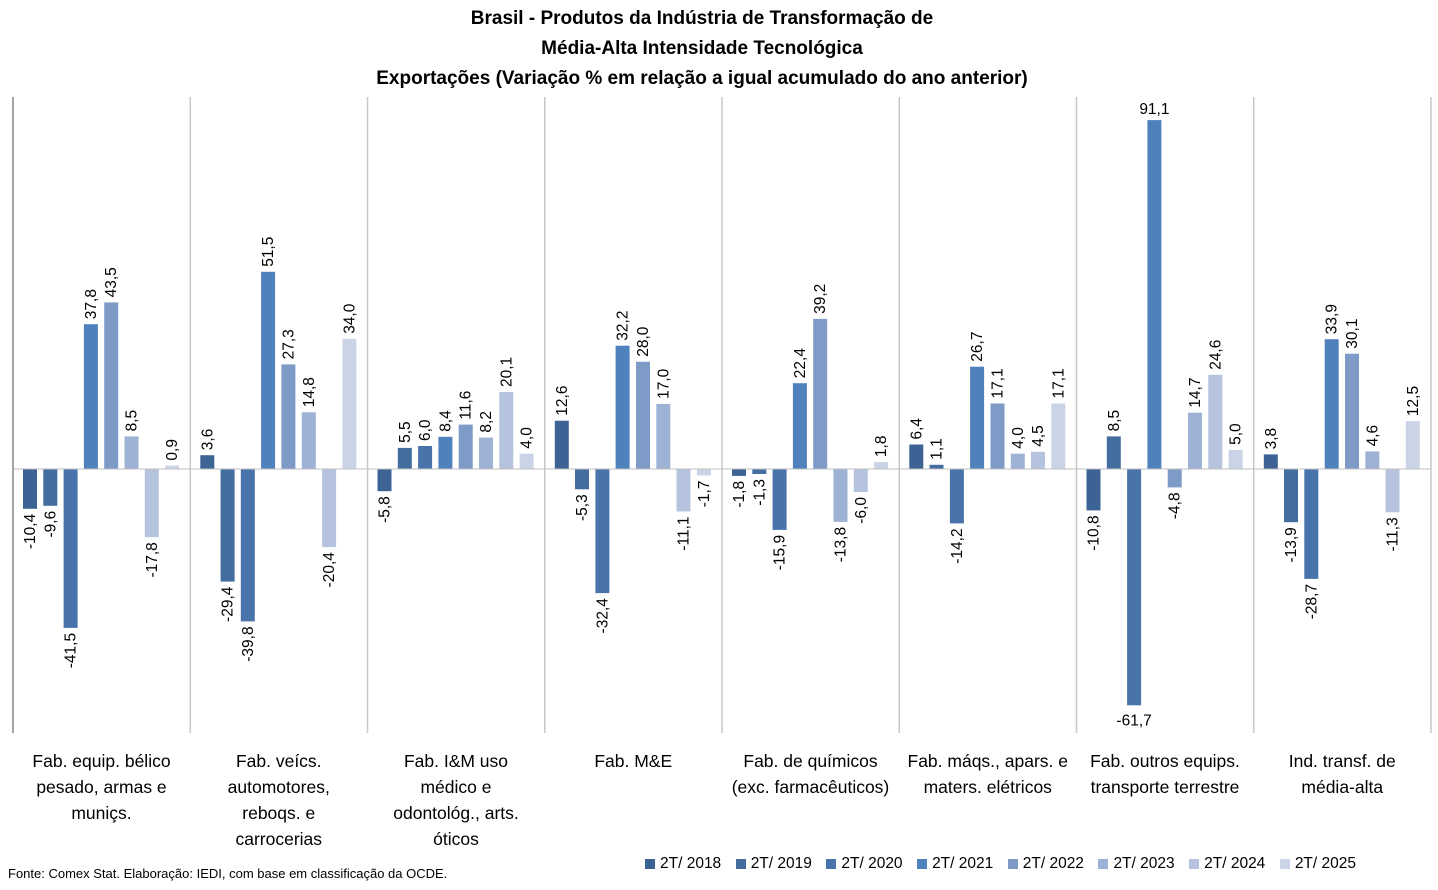 This screenshot has height=890, width=1438. Describe the element at coordinates (349, 318) in the screenshot. I see `data-label: 34,0` at that location.